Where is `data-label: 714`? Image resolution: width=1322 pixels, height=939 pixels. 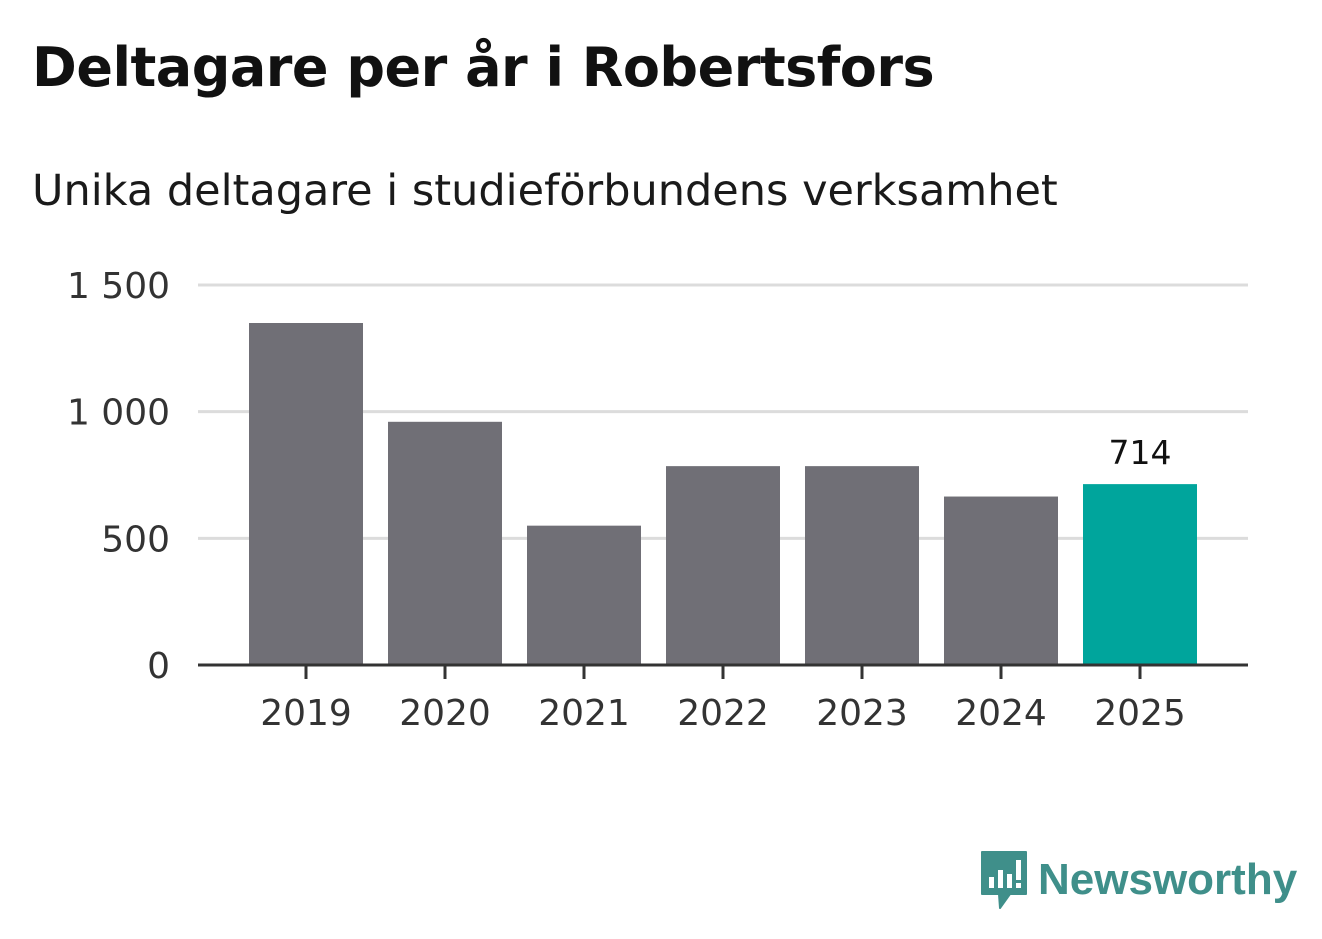
data-label: 714 is located at coordinates (1140, 452).